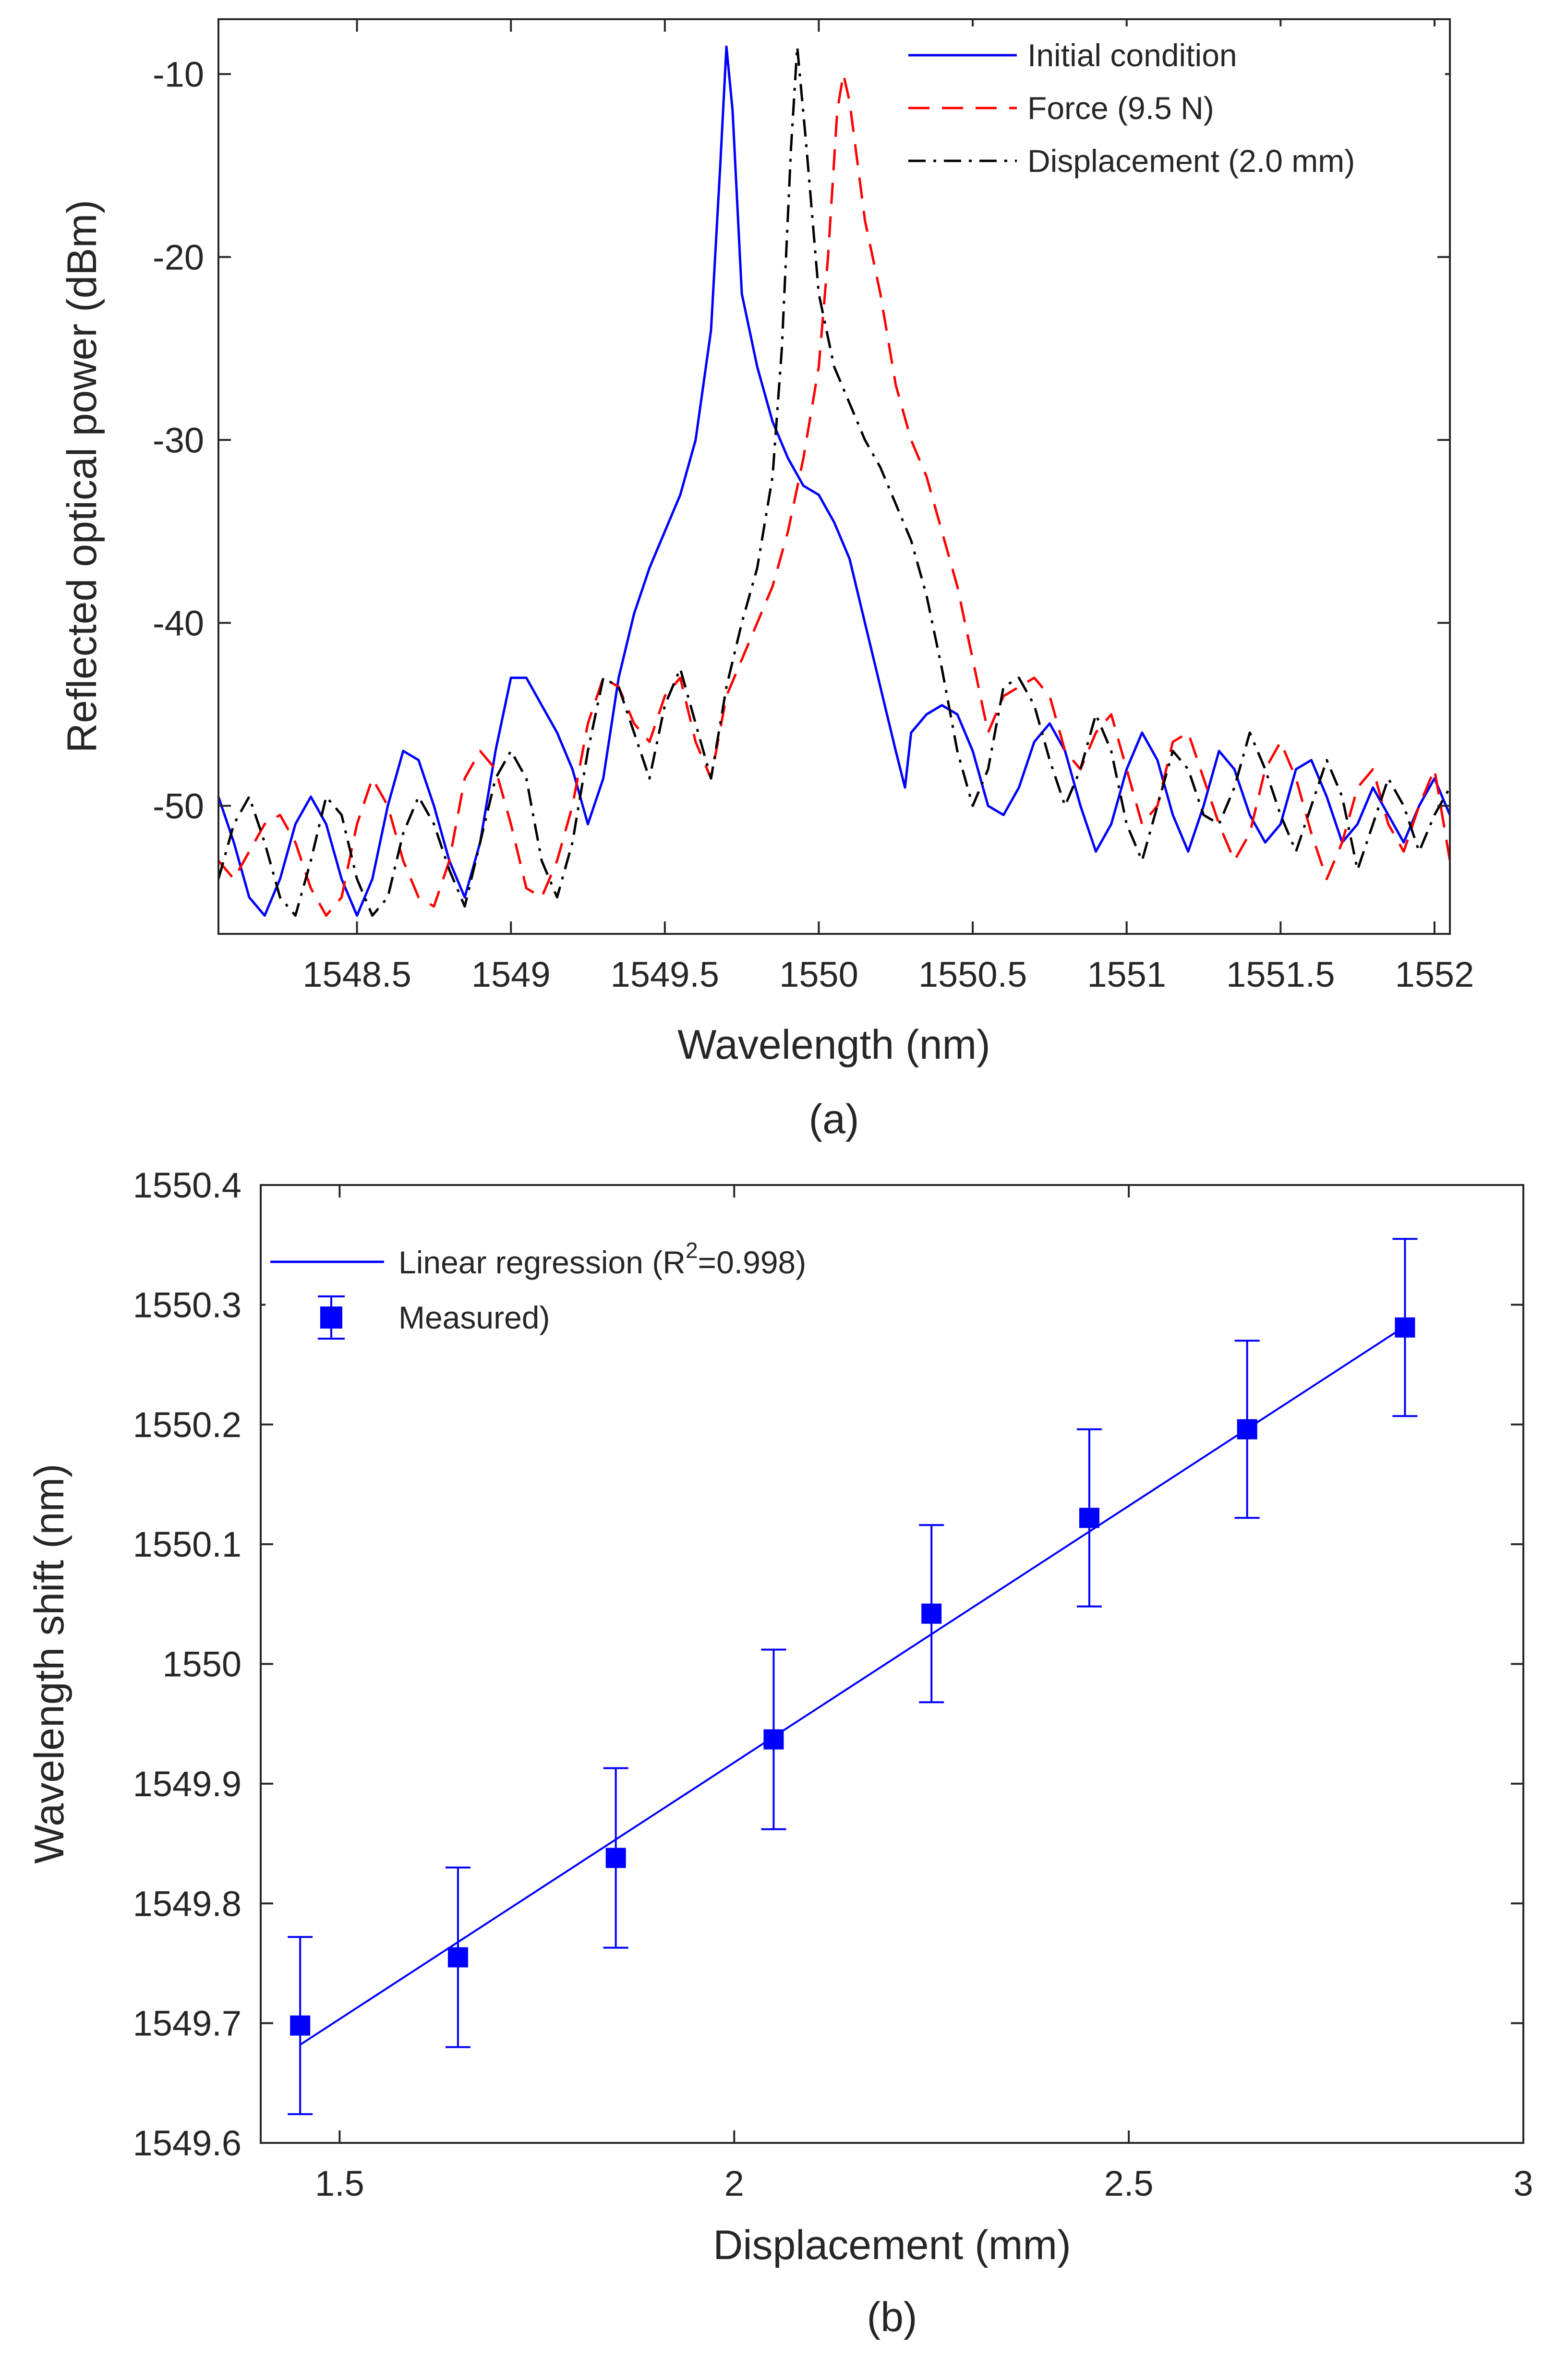 The image size is (1568, 2358). Describe the element at coordinates (665, 974) in the screenshot. I see `chart-a-xtick-label: 1549.5` at that location.